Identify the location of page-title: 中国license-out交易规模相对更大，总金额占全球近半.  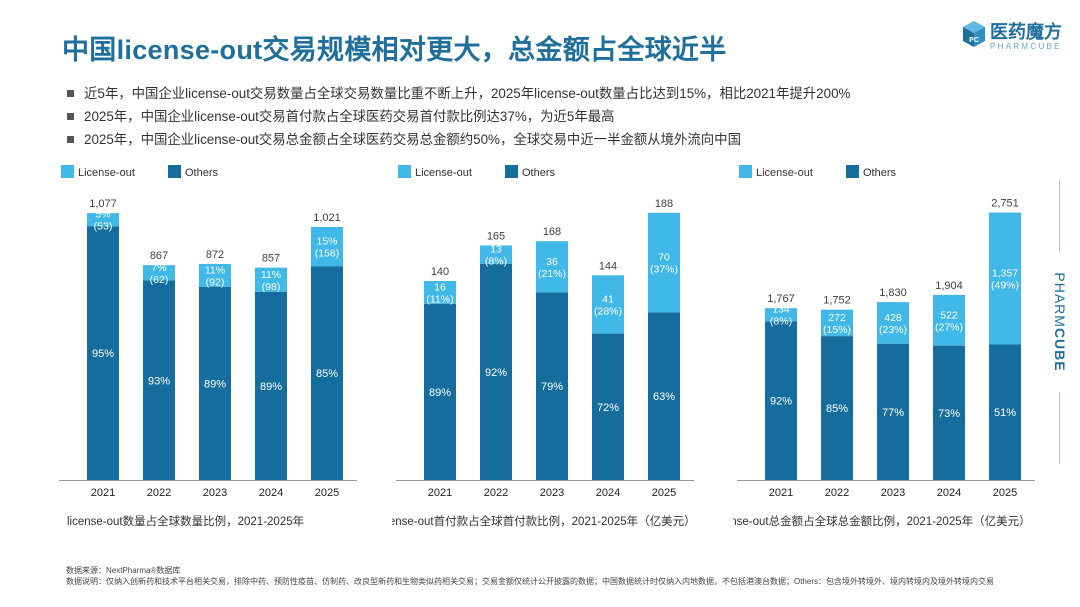
(394, 50).